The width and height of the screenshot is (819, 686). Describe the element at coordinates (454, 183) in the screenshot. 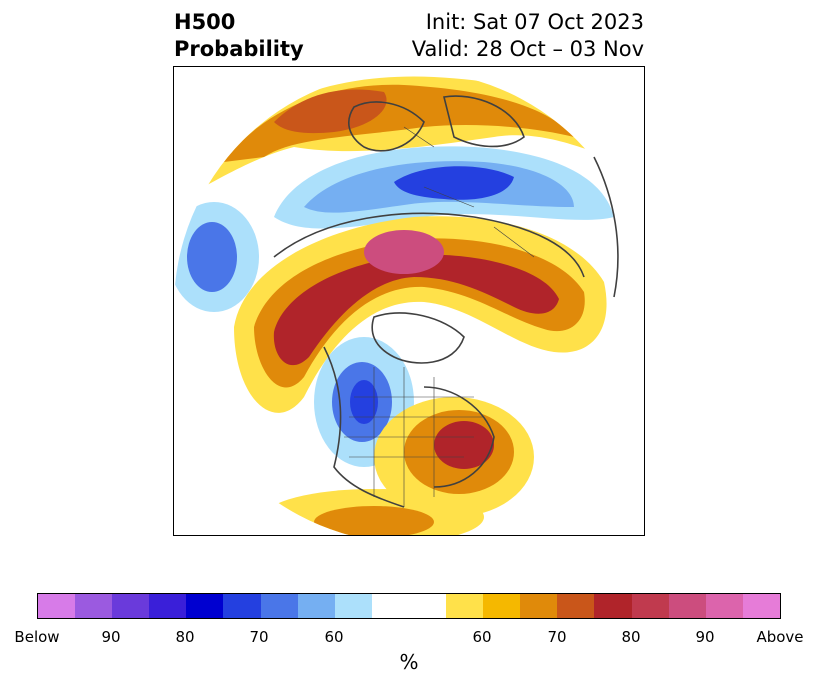

I see `trough-arctic-core` at that location.